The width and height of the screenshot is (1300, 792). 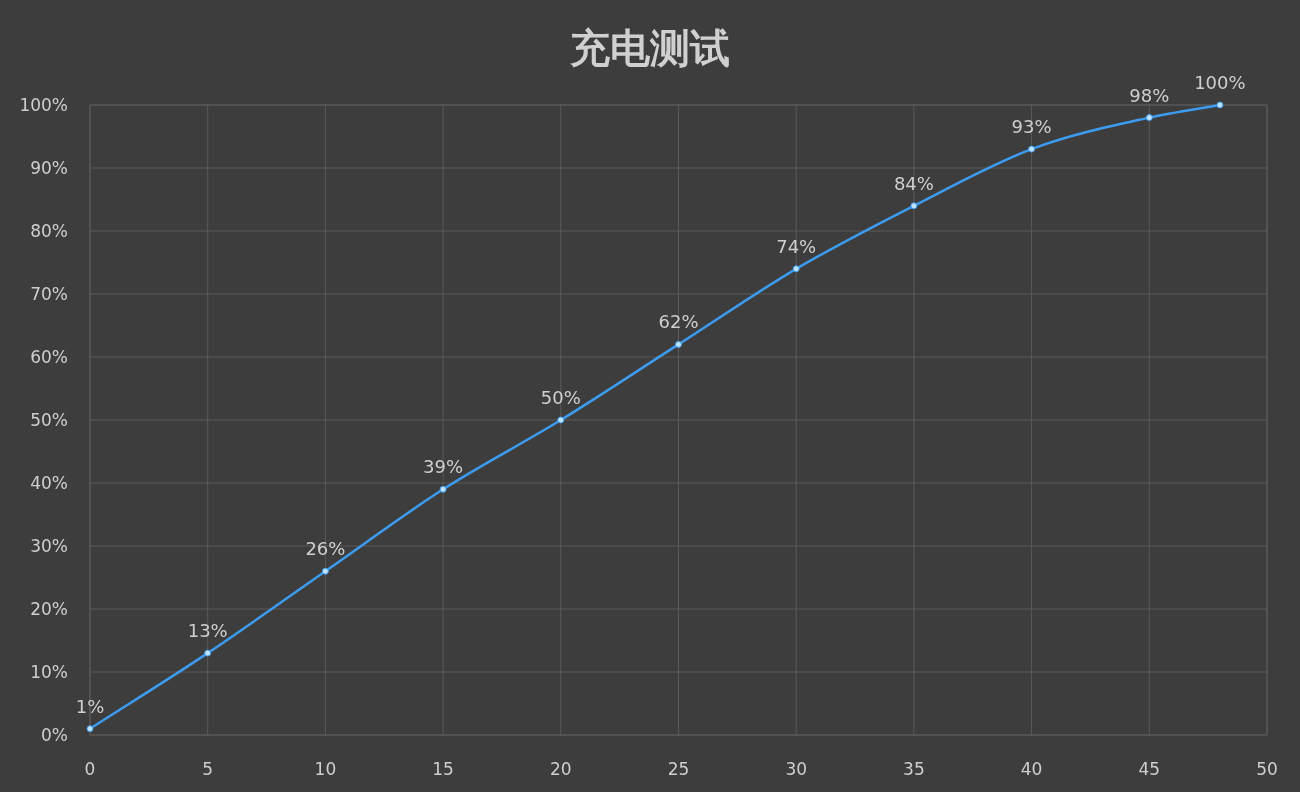 What do you see at coordinates (49, 546) in the screenshot?
I see `y-tick-label: 30%` at bounding box center [49, 546].